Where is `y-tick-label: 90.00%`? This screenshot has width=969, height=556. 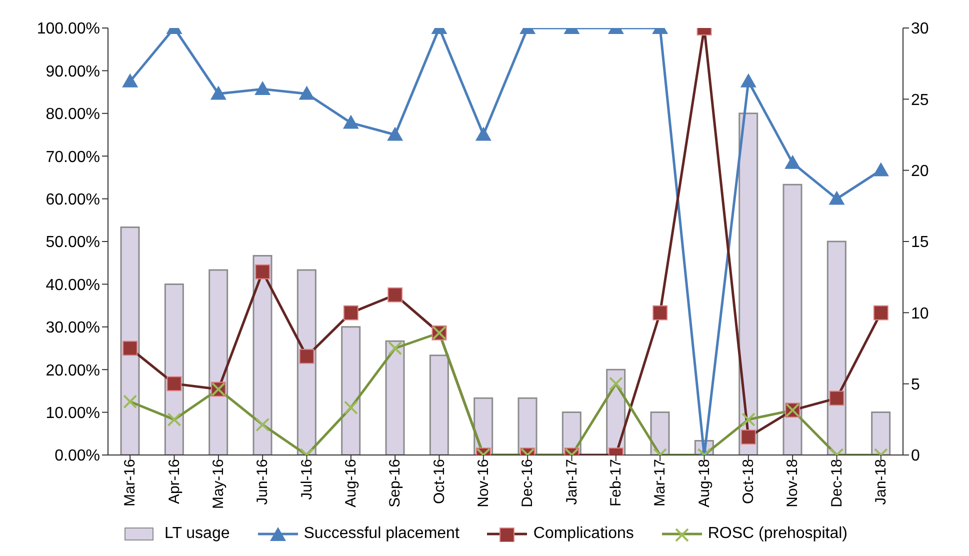
y-tick-label: 90.00% is located at coordinates (73, 71).